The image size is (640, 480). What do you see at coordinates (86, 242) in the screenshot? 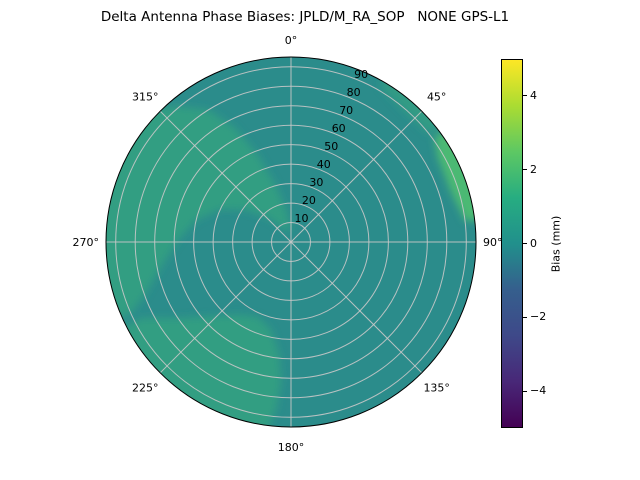
I see `angular-tick-label: 270°` at bounding box center [86, 242].